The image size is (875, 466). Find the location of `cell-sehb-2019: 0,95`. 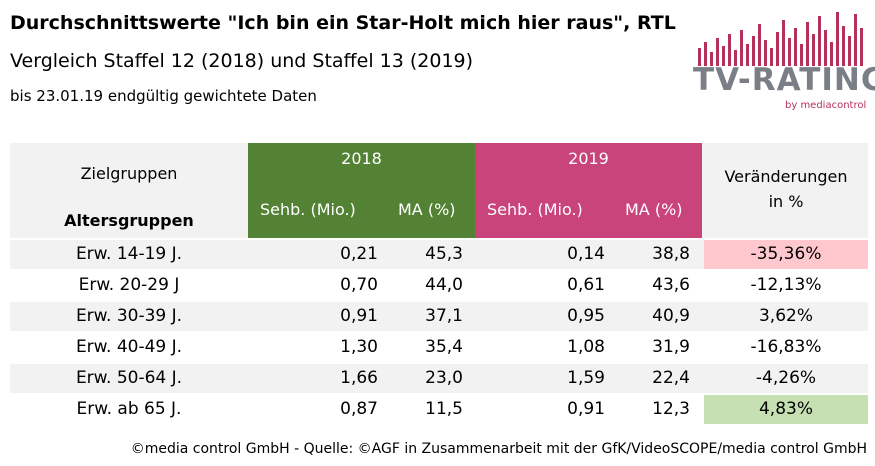

cell-sehb-2019: 0,95 is located at coordinates (586, 316).